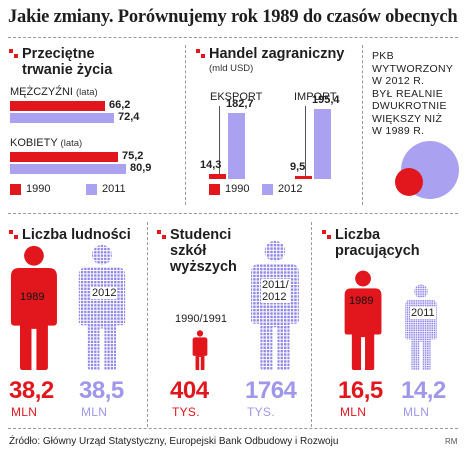 The image size is (466, 456). Describe the element at coordinates (233, 213) in the screenshot. I see `divider-middle` at that location.